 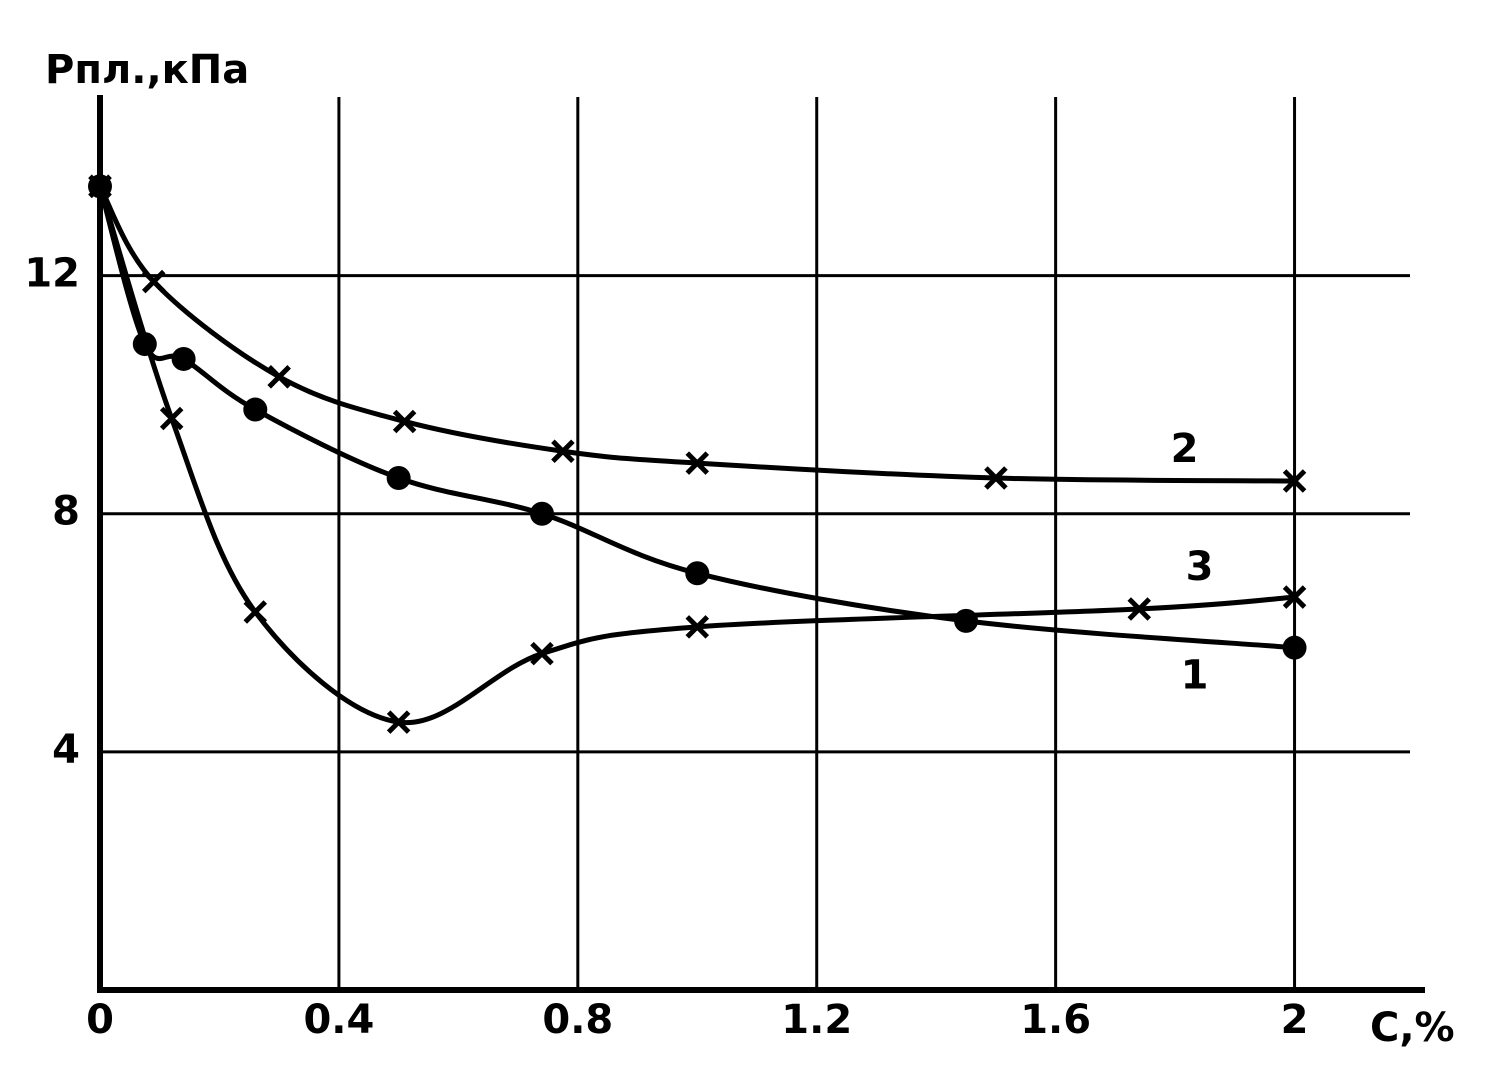 What do you see at coordinates (816, 1020) in the screenshot?
I see `x-tick-label: 1.2` at bounding box center [816, 1020].